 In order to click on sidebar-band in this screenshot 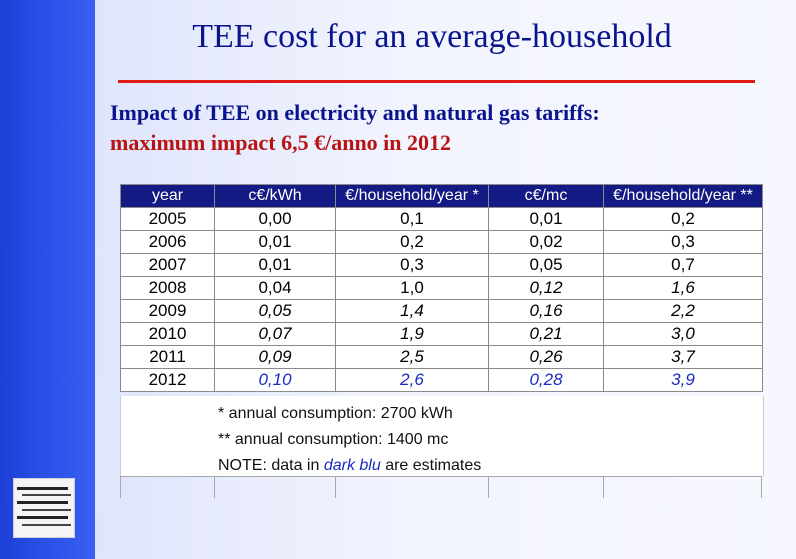, I will do `click(47, 279)`.